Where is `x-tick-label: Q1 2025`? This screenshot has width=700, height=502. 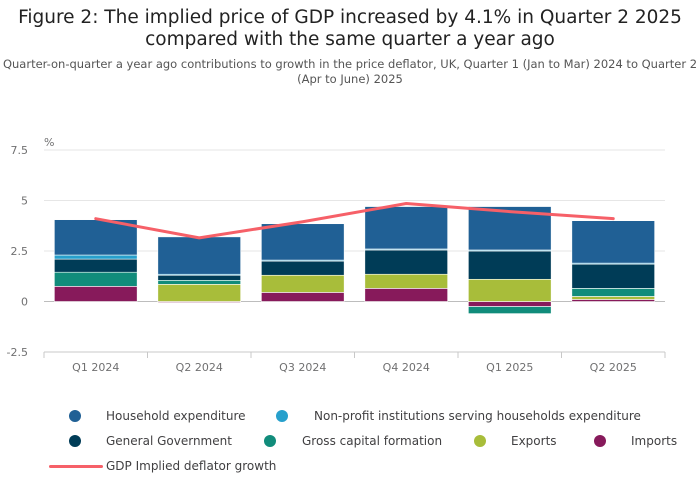 x-tick-label: Q1 2025 is located at coordinates (509, 367).